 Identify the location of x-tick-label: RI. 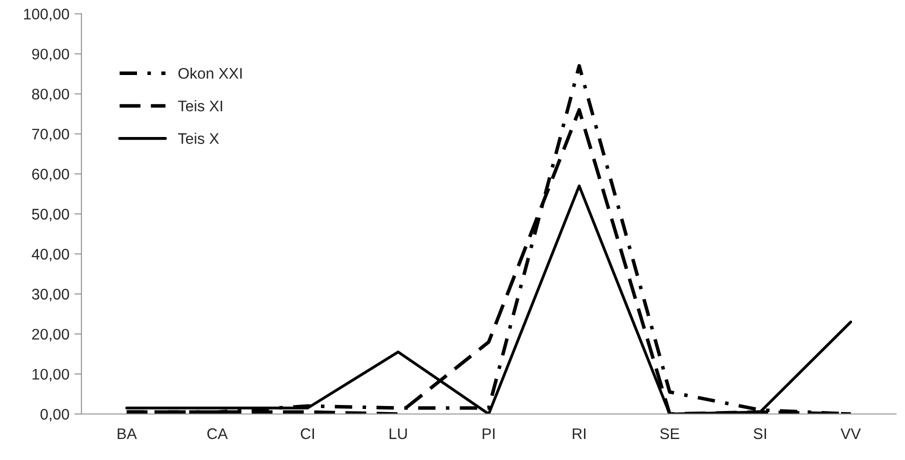
(579, 433).